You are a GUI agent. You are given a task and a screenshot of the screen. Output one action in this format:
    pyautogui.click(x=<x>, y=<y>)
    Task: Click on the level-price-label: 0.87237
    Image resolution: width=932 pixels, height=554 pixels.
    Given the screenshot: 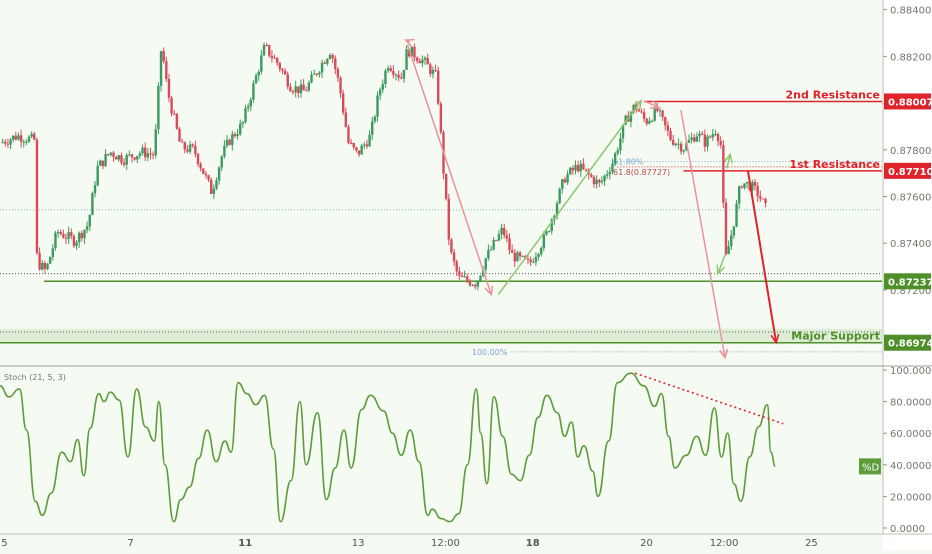 What is the action you would take?
    pyautogui.click(x=910, y=282)
    